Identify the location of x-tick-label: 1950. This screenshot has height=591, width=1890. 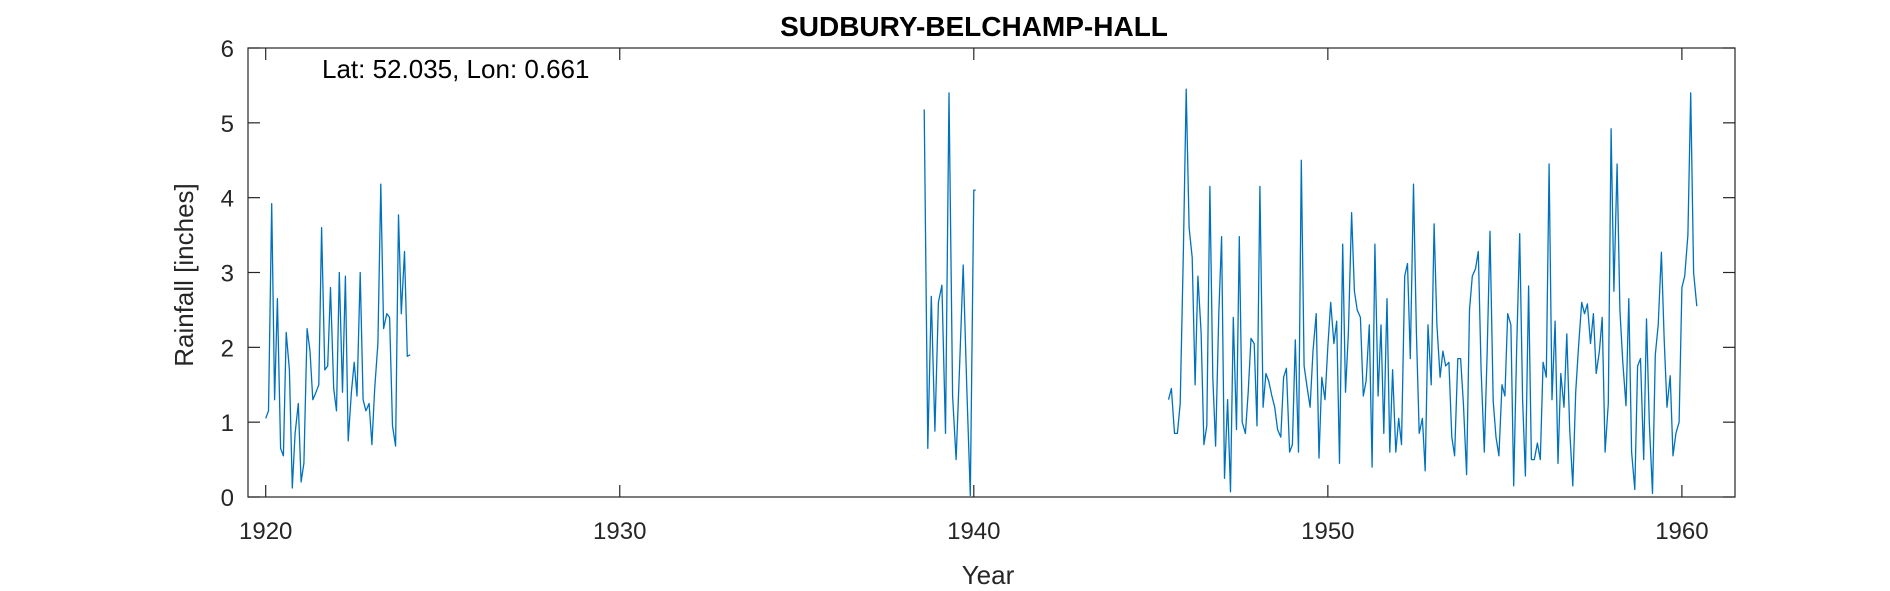
(1327, 531).